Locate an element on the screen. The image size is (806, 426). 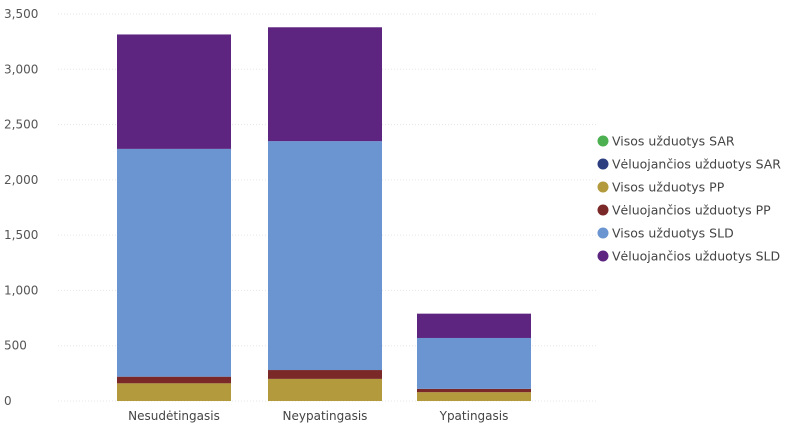
legend-label: Vėluojančios užduotys SAR is located at coordinates (696, 164).